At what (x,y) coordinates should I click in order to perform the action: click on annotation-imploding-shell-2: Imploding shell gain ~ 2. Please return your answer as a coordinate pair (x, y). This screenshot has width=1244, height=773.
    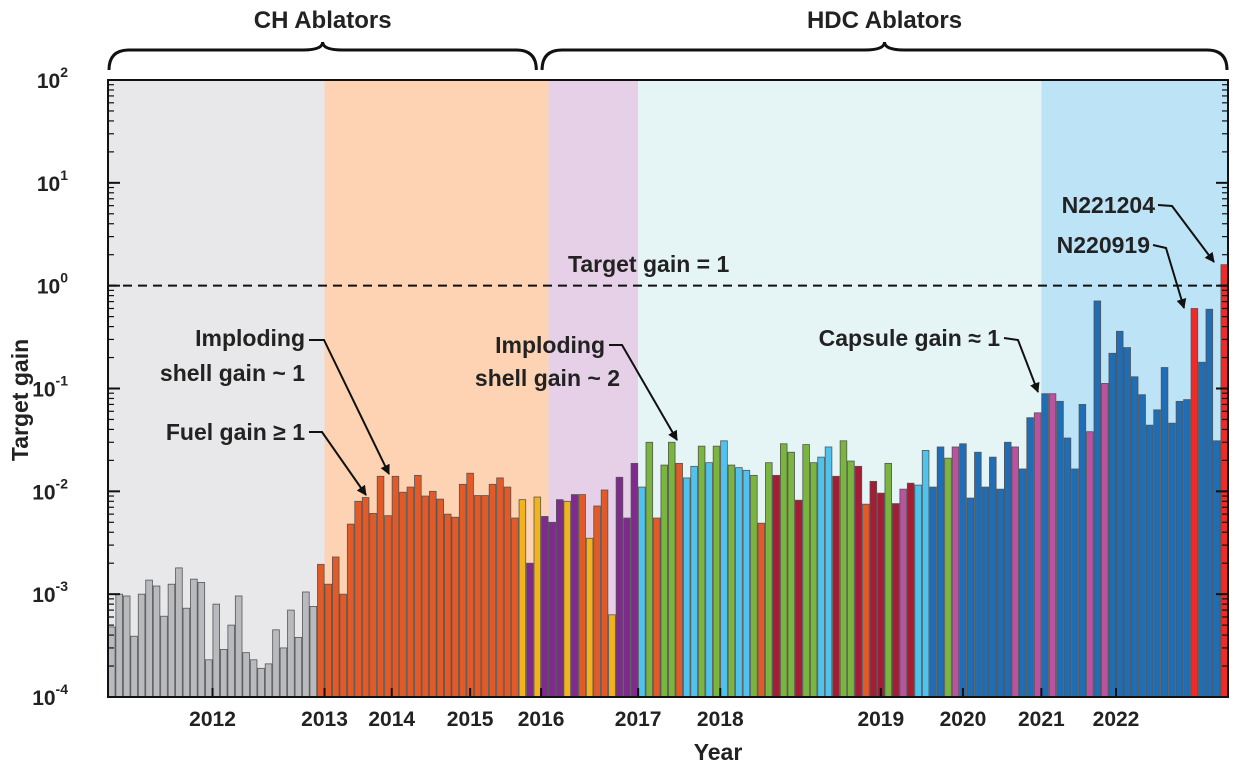
    Looking at the image, I should click on (576, 386).